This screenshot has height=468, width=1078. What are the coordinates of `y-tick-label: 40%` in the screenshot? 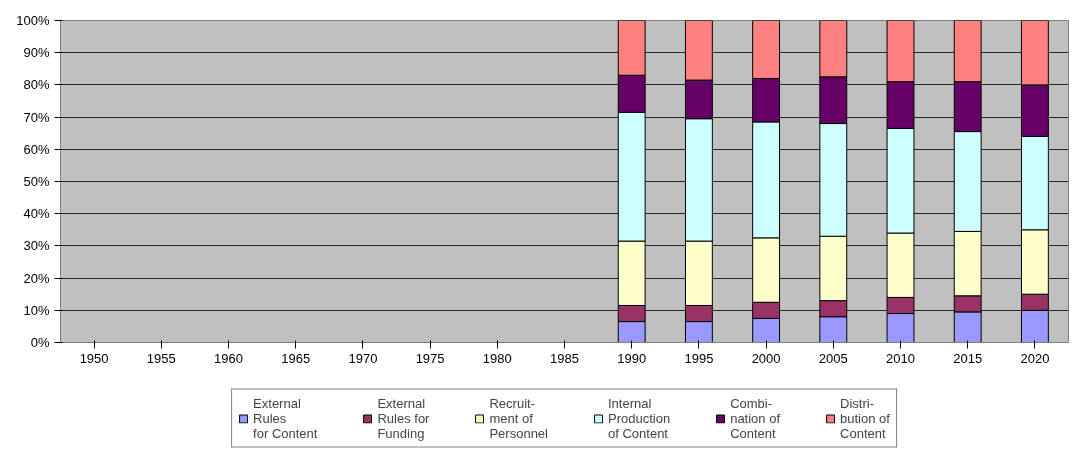 It's located at (36, 214).